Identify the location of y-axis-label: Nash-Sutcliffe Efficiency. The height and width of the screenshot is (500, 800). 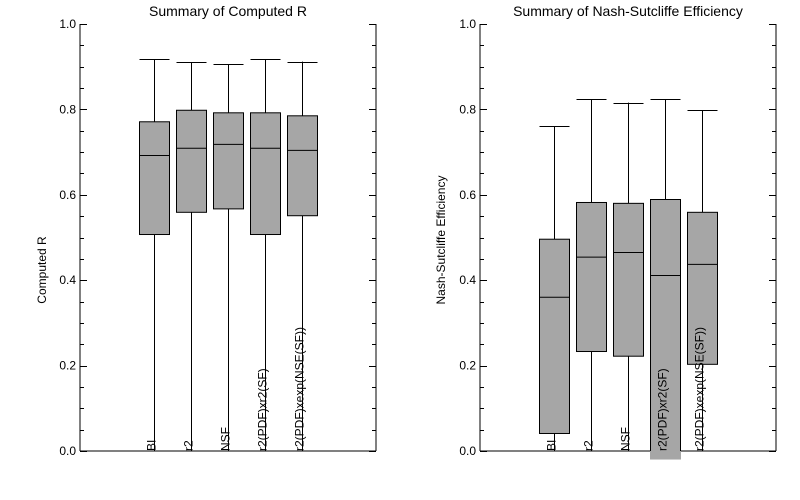
(441, 240).